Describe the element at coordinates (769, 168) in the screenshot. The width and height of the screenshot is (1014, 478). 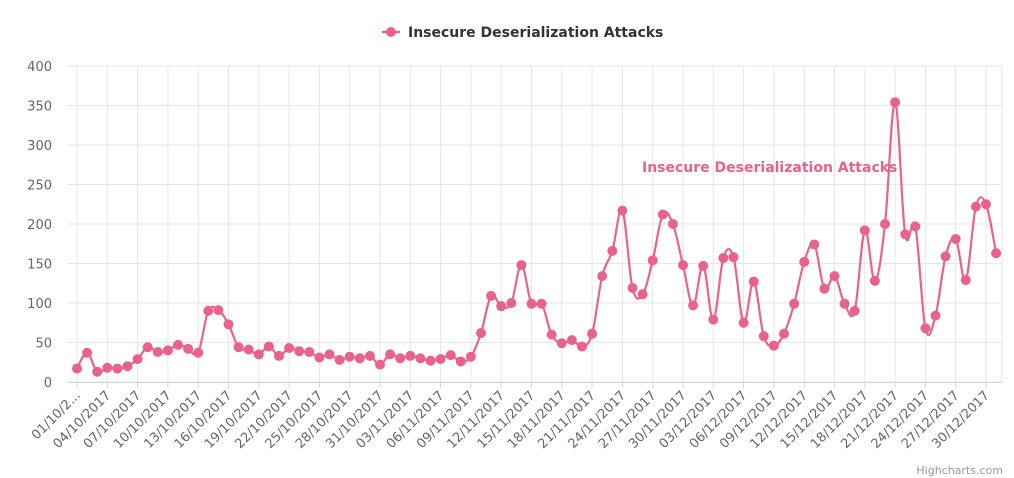
I see `series-annotation-label: Insecure Deserialization Attacks` at that location.